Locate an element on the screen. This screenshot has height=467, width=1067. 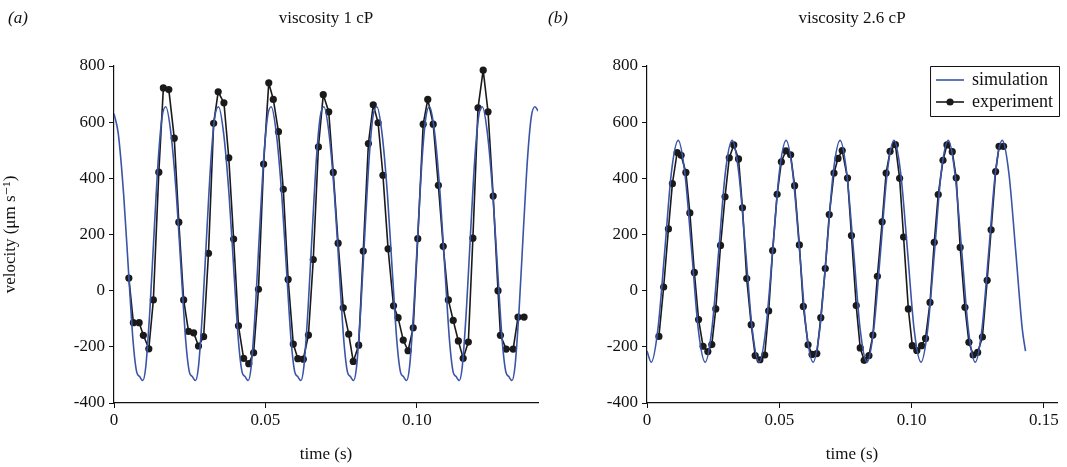
chart-title: viscosity 2.6 cP is located at coordinates (852, 18).